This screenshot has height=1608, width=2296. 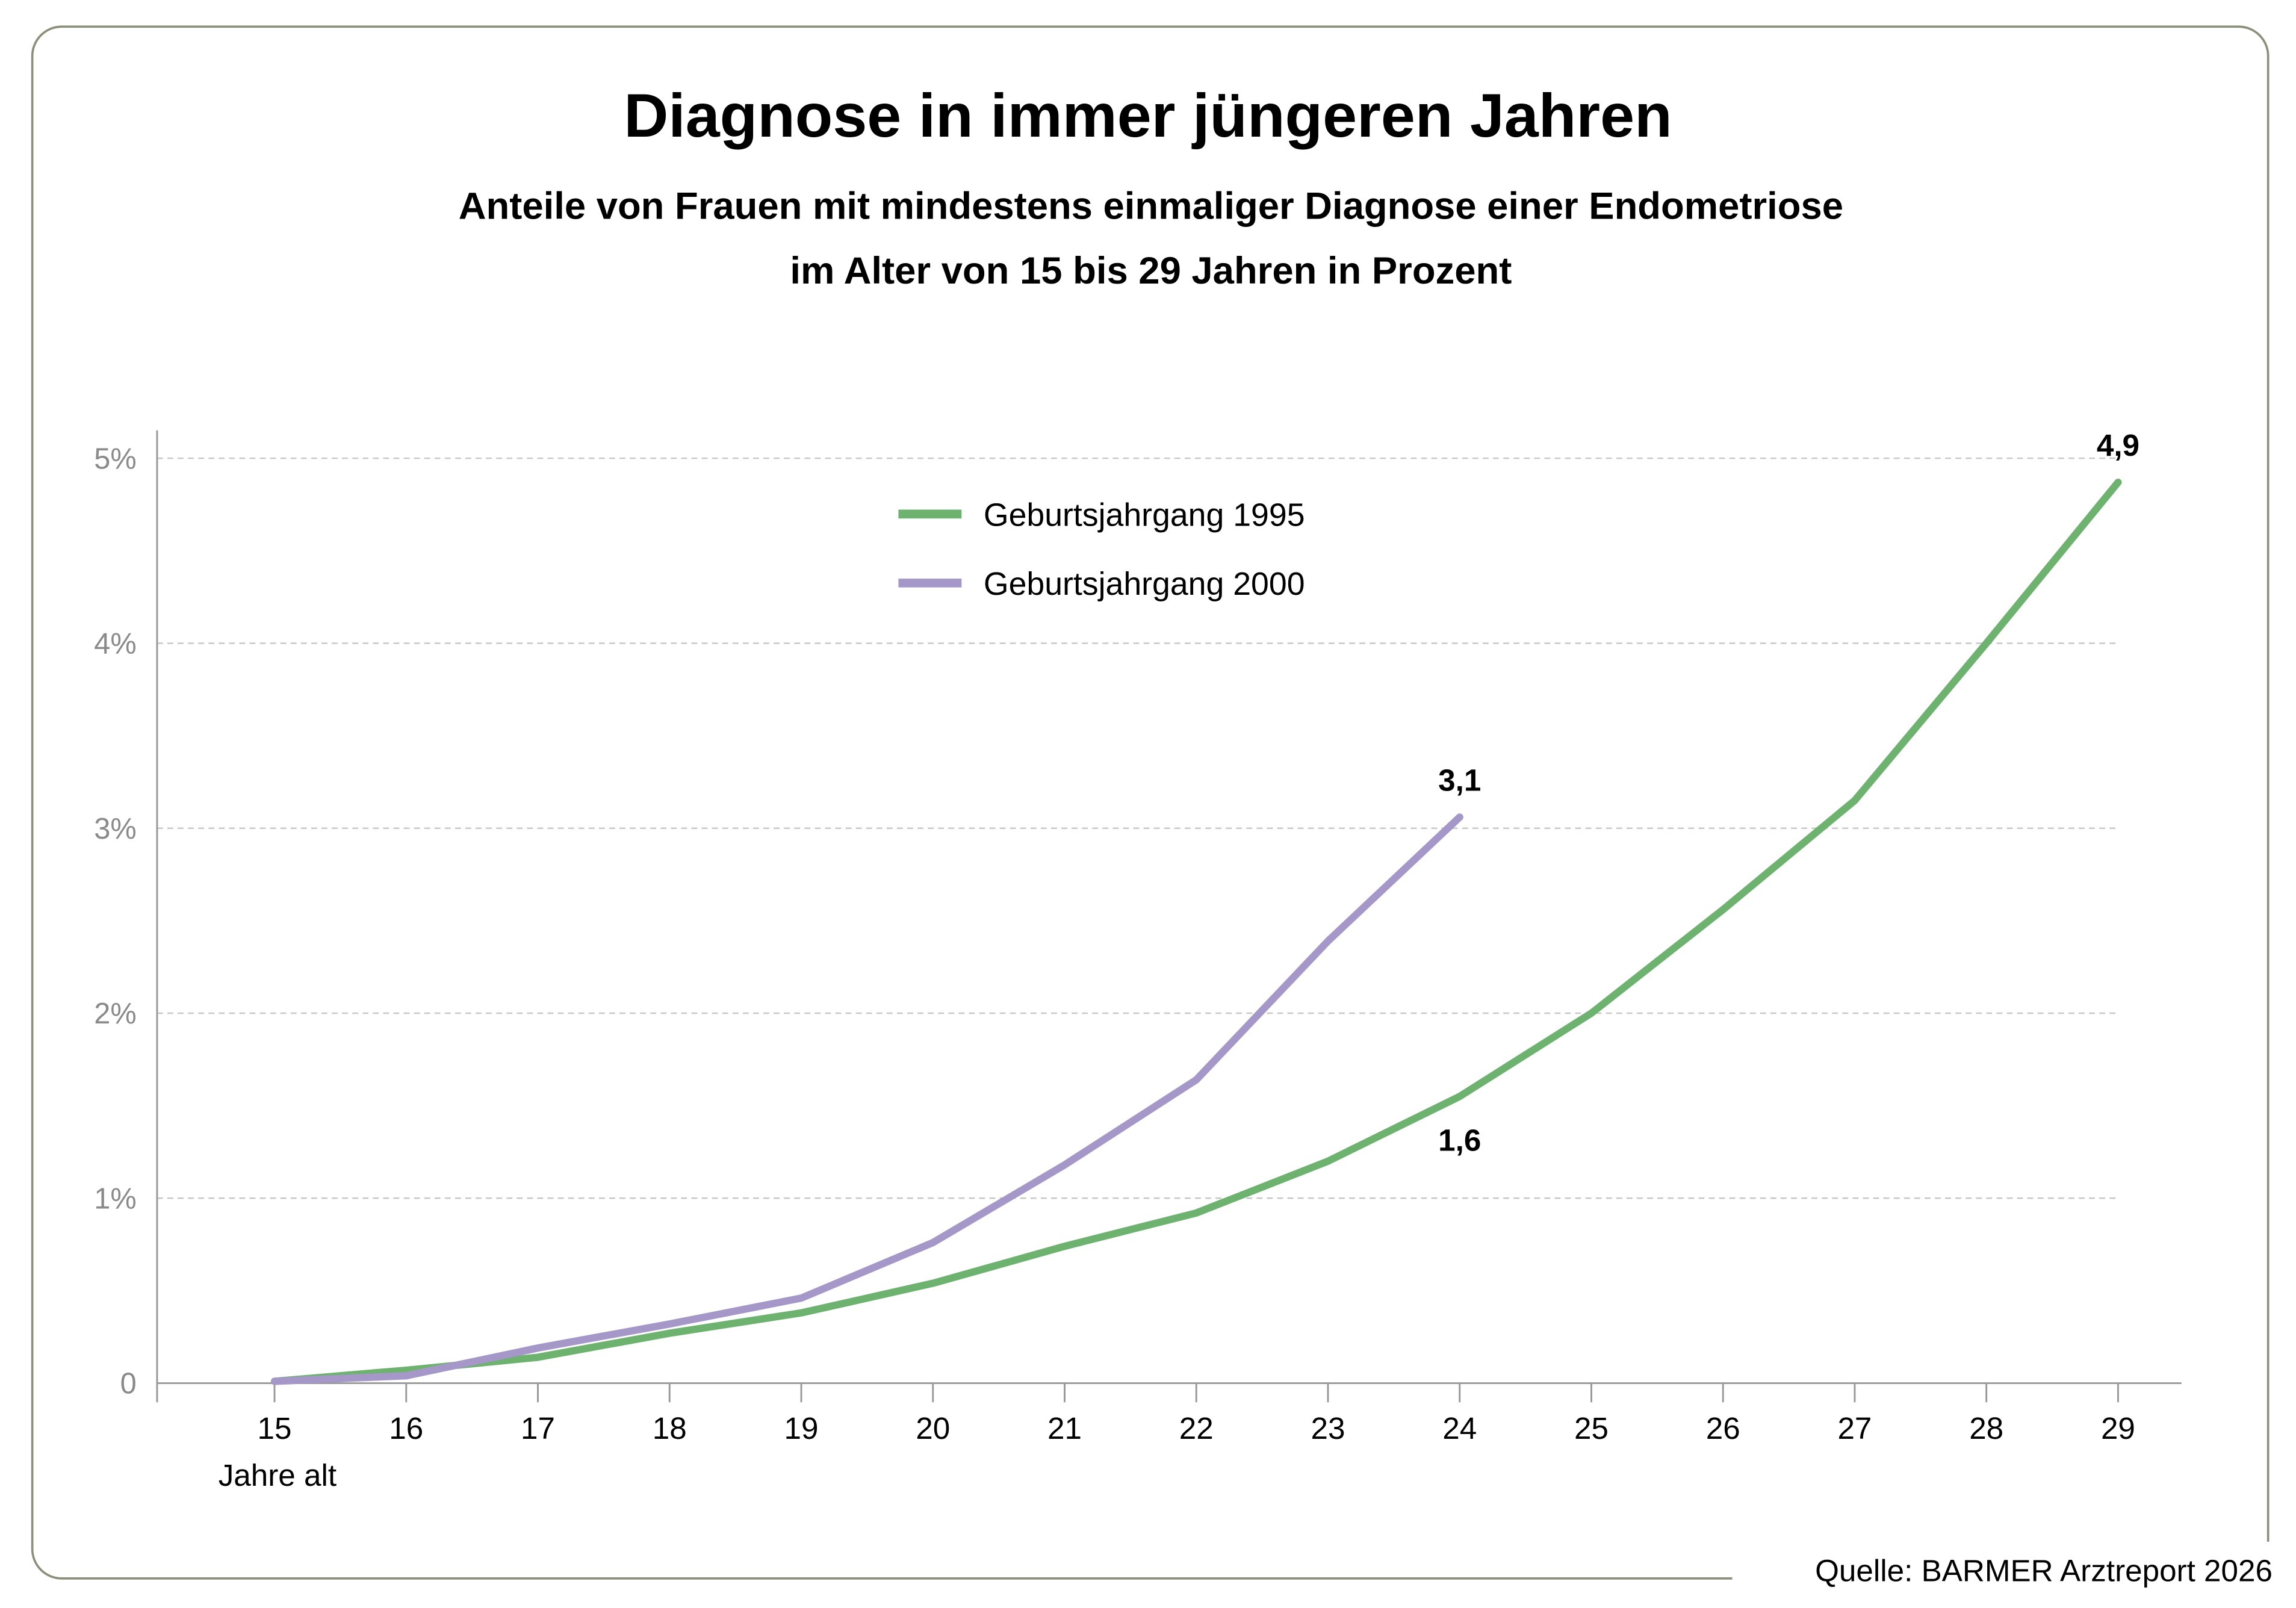 I want to click on y-tick-label: 5%, so click(x=115, y=458).